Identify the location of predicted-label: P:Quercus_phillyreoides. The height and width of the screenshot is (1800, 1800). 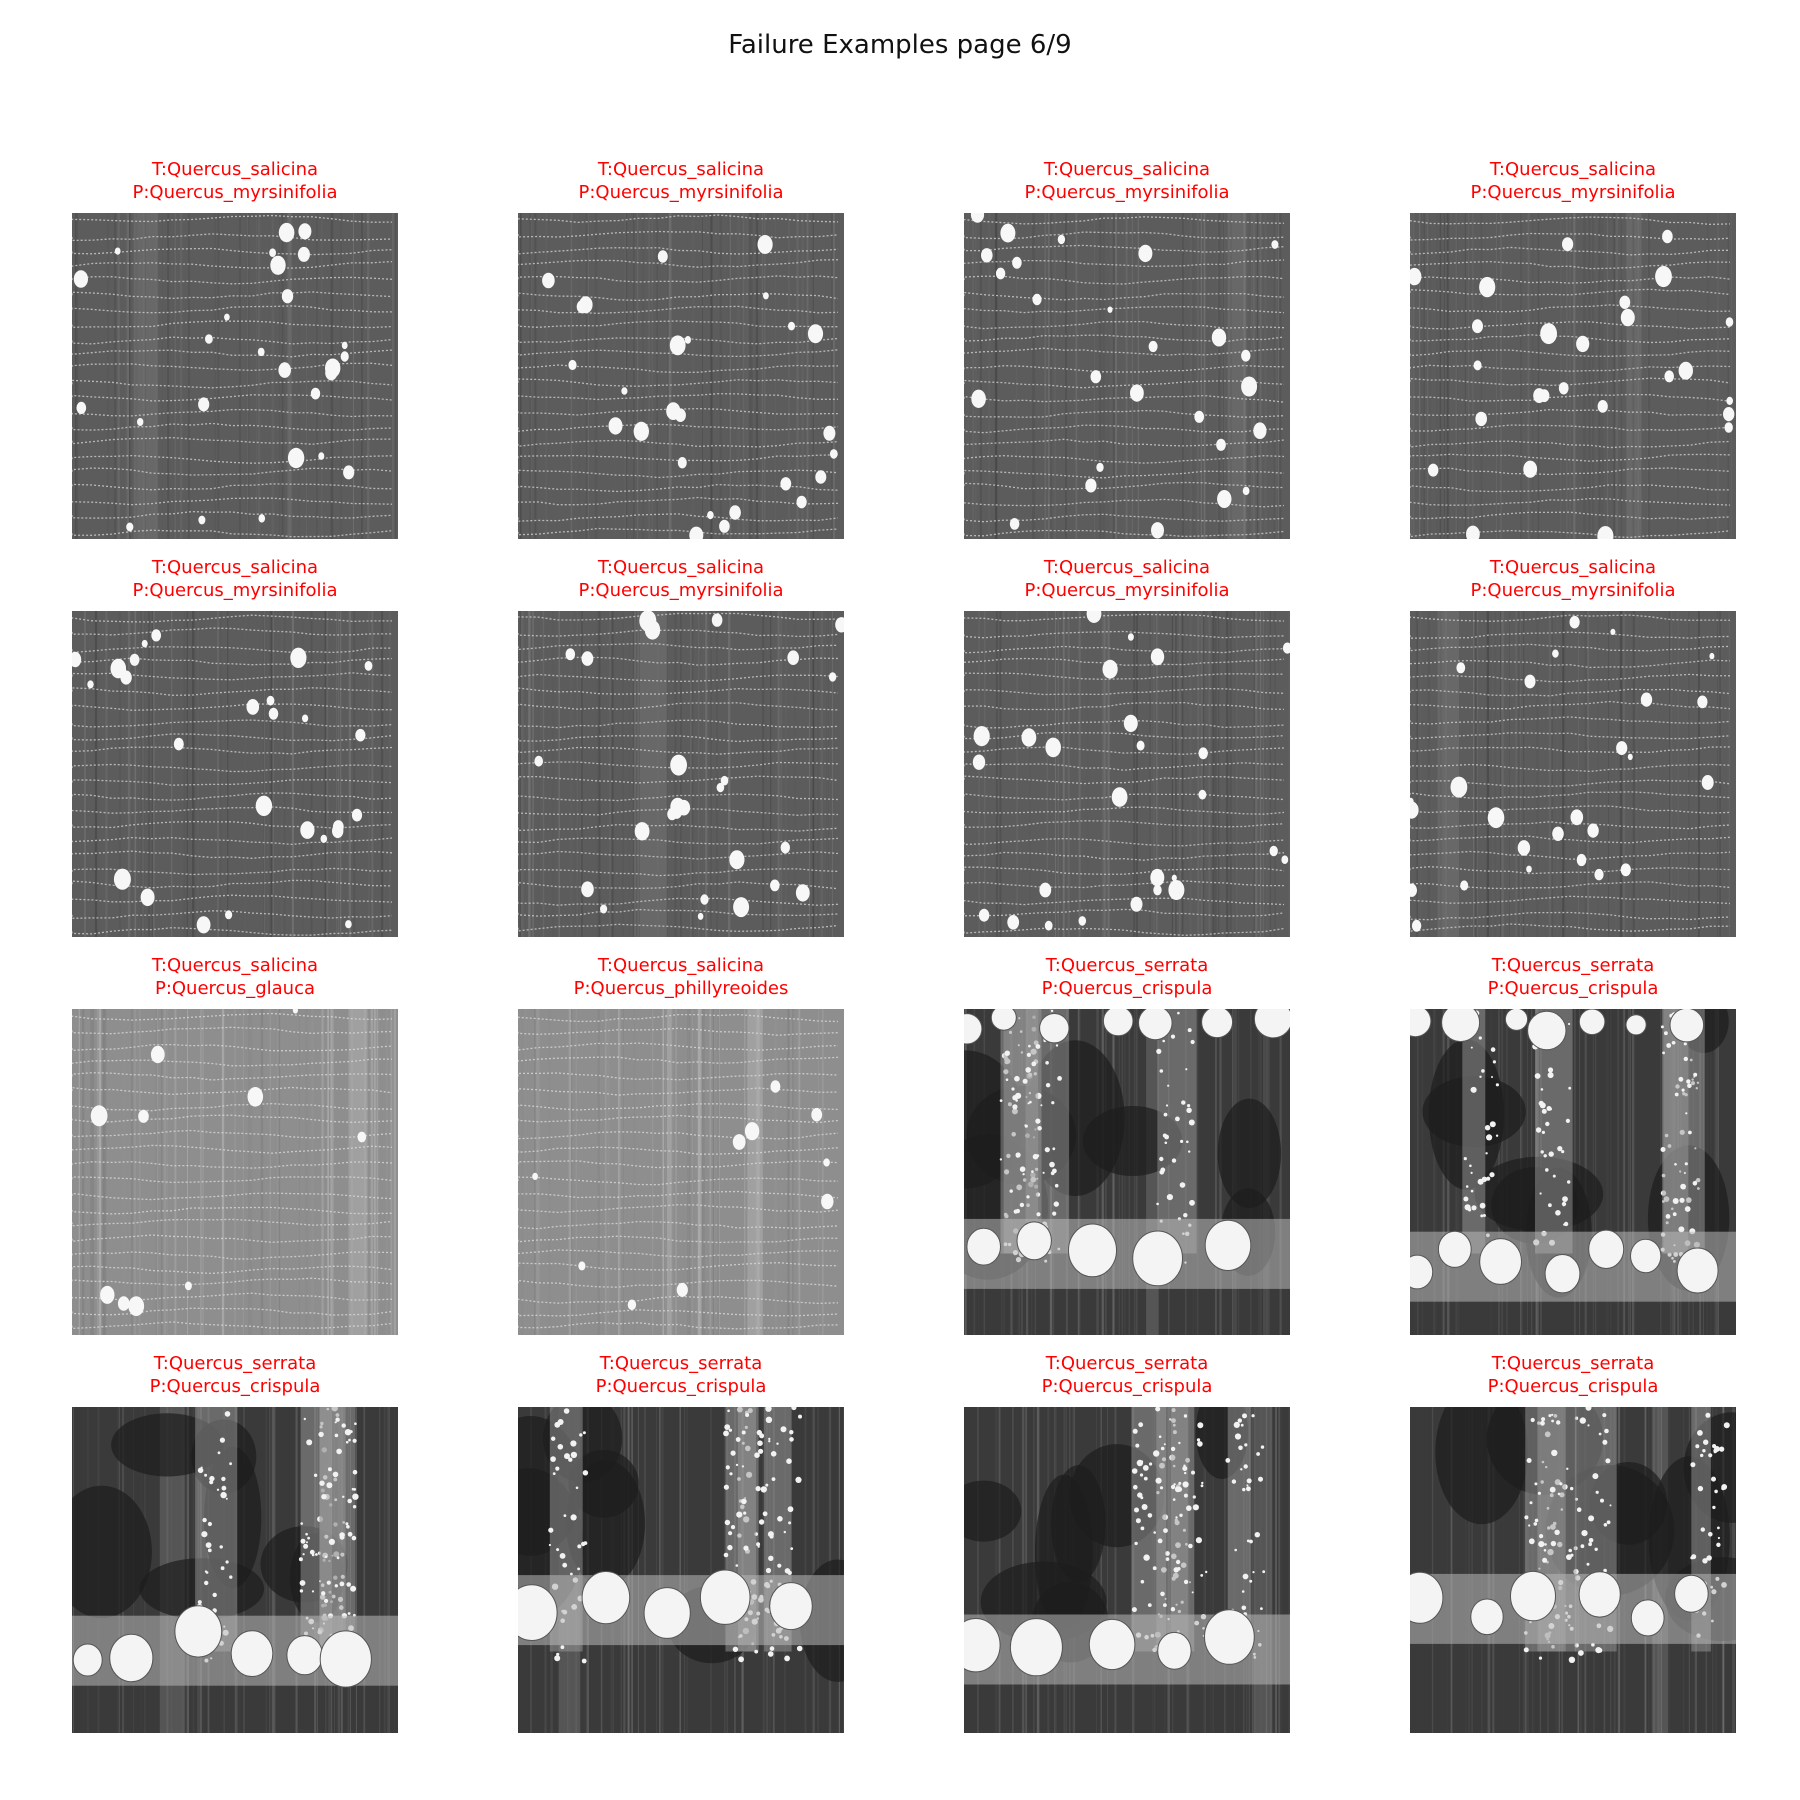
(681, 988).